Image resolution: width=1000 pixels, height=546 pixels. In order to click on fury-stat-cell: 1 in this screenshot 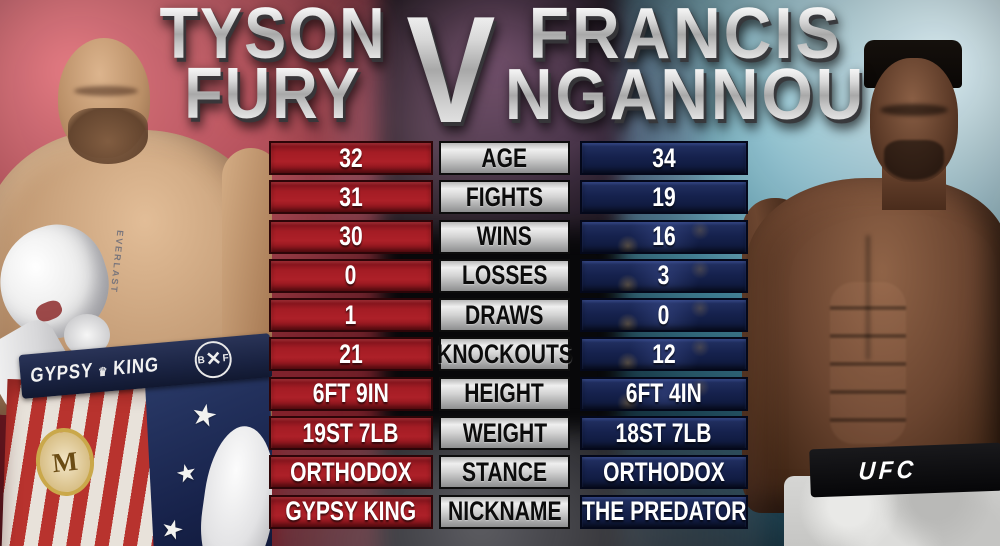, I will do `click(351, 315)`.